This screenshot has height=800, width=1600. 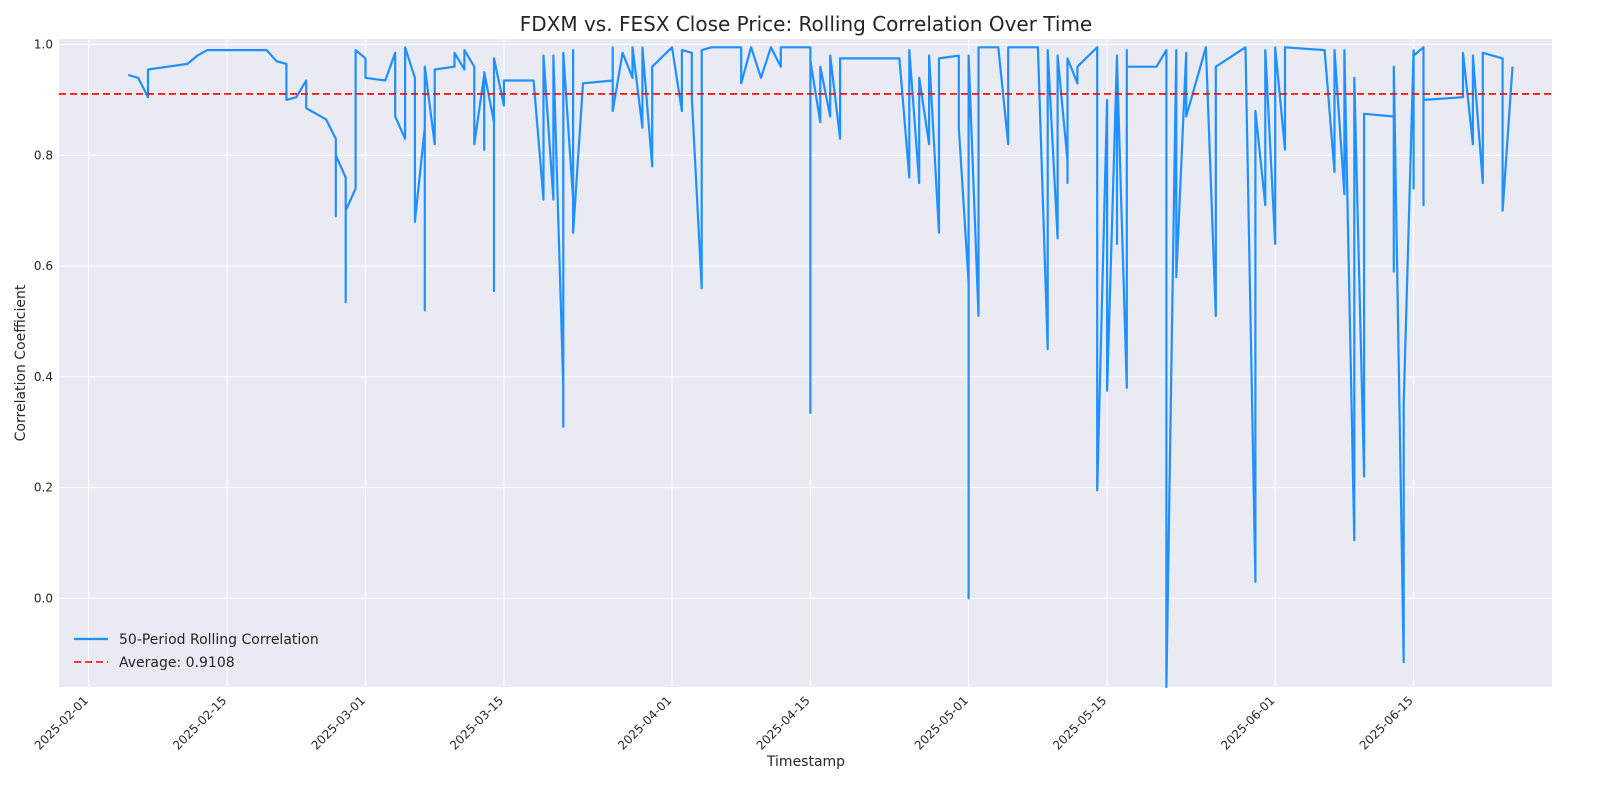 I want to click on y-tick-label: 1.0, so click(x=43, y=45).